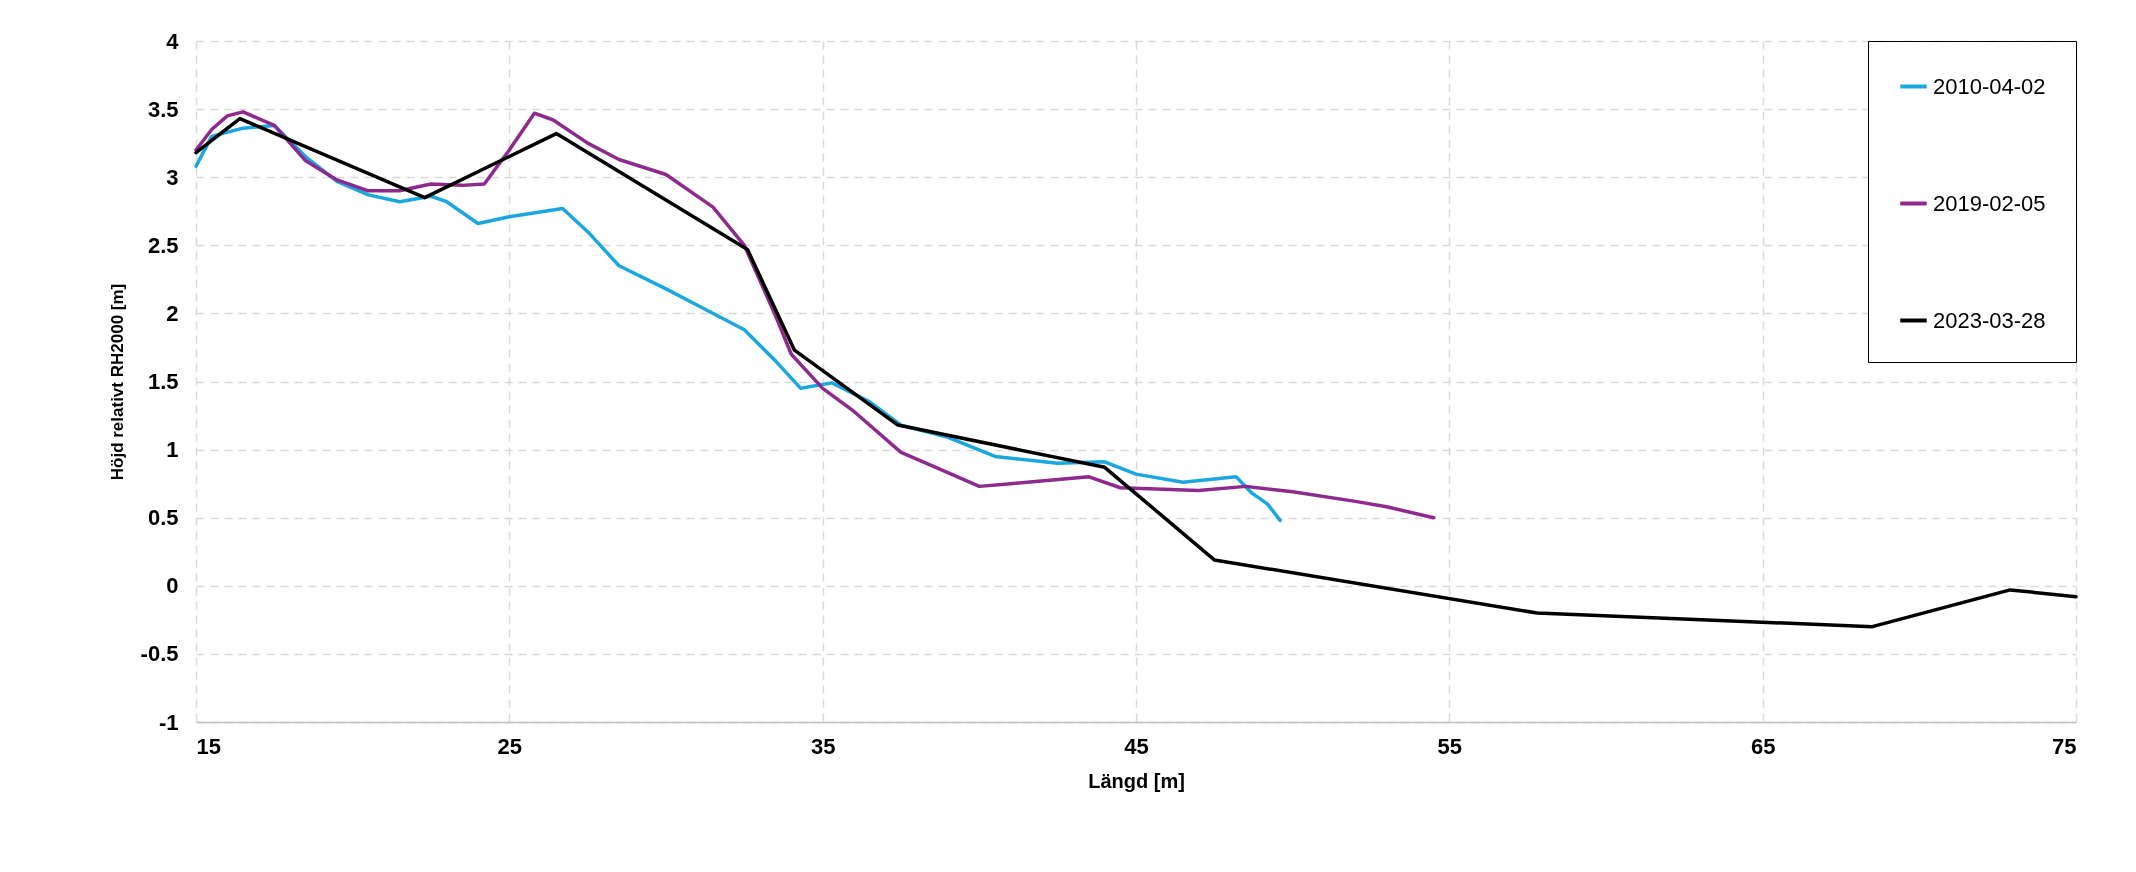 The image size is (2136, 872). I want to click on legend-label: 2023-03-28, so click(1989, 320).